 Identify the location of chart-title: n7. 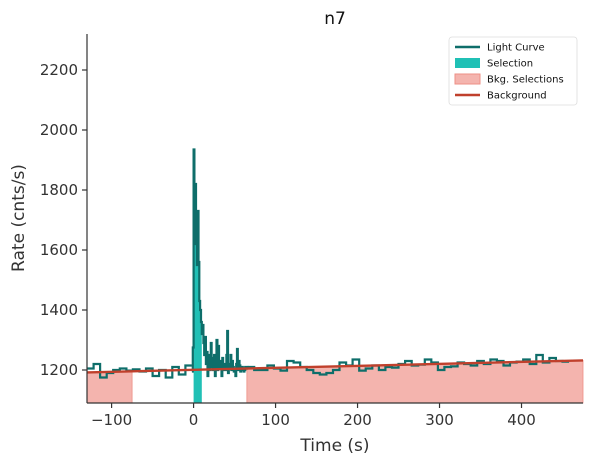
(335, 19).